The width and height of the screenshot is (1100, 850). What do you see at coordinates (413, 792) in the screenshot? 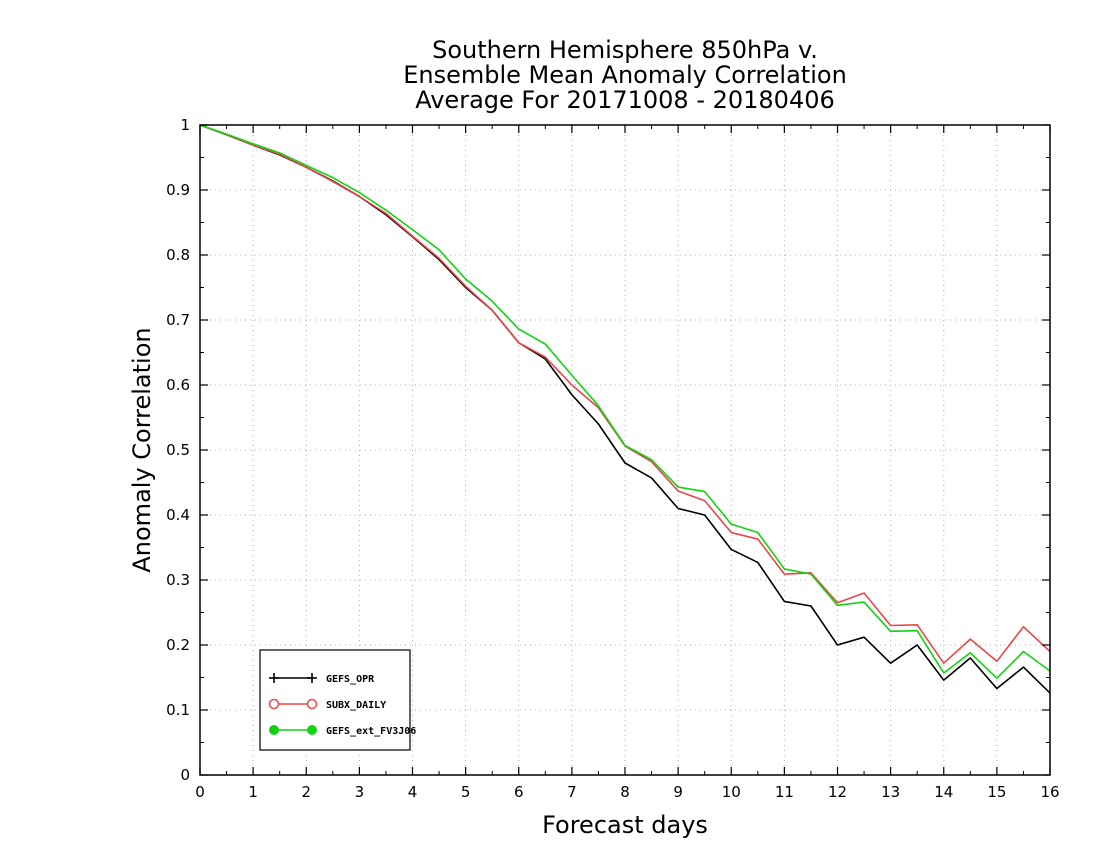
I see `x-tick-label: 4` at bounding box center [413, 792].